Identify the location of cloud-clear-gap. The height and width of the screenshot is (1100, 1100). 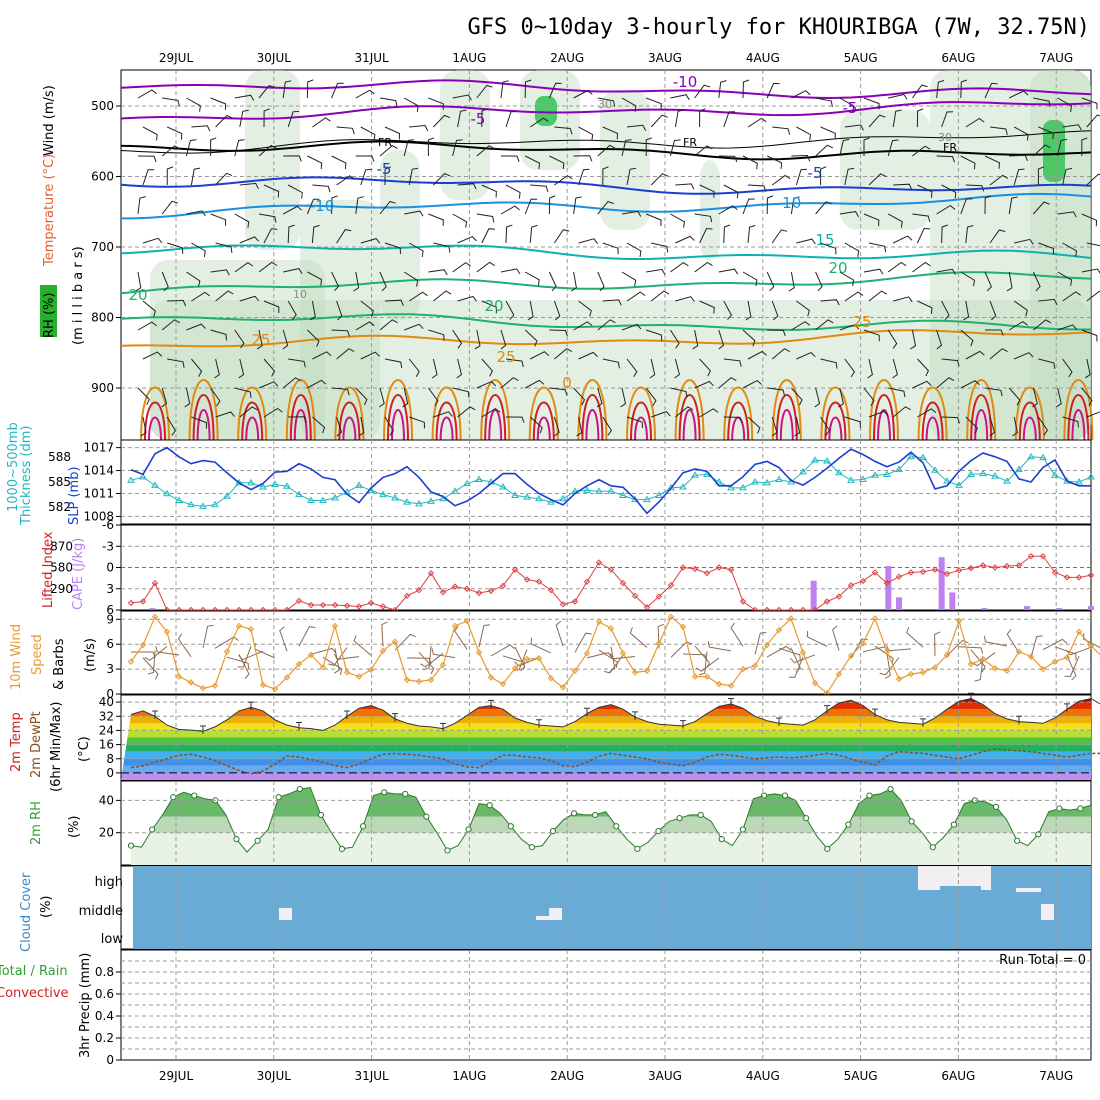
(948, 876).